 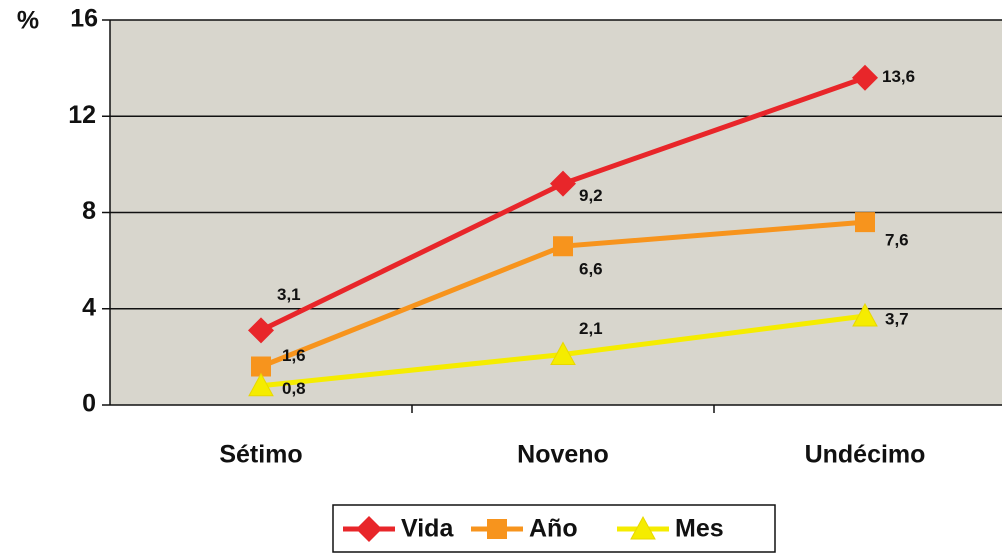 I want to click on legend-label: Mes, so click(x=699, y=529).